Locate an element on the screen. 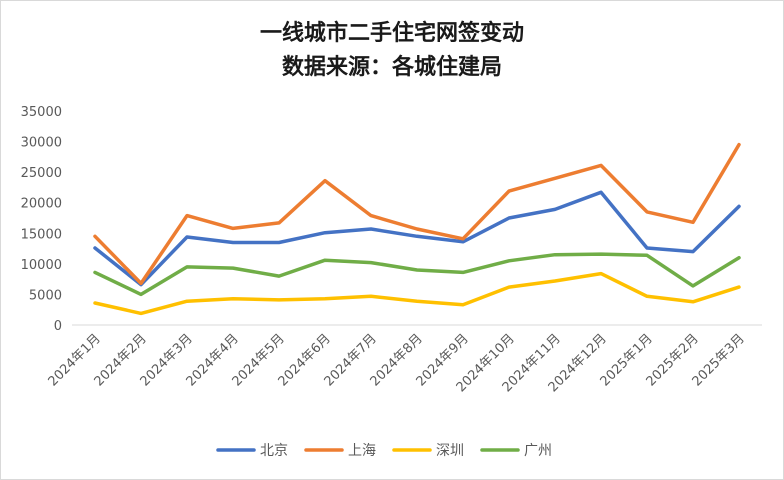 The image size is (784, 480). y-tick-label: 15000 is located at coordinates (41, 234).